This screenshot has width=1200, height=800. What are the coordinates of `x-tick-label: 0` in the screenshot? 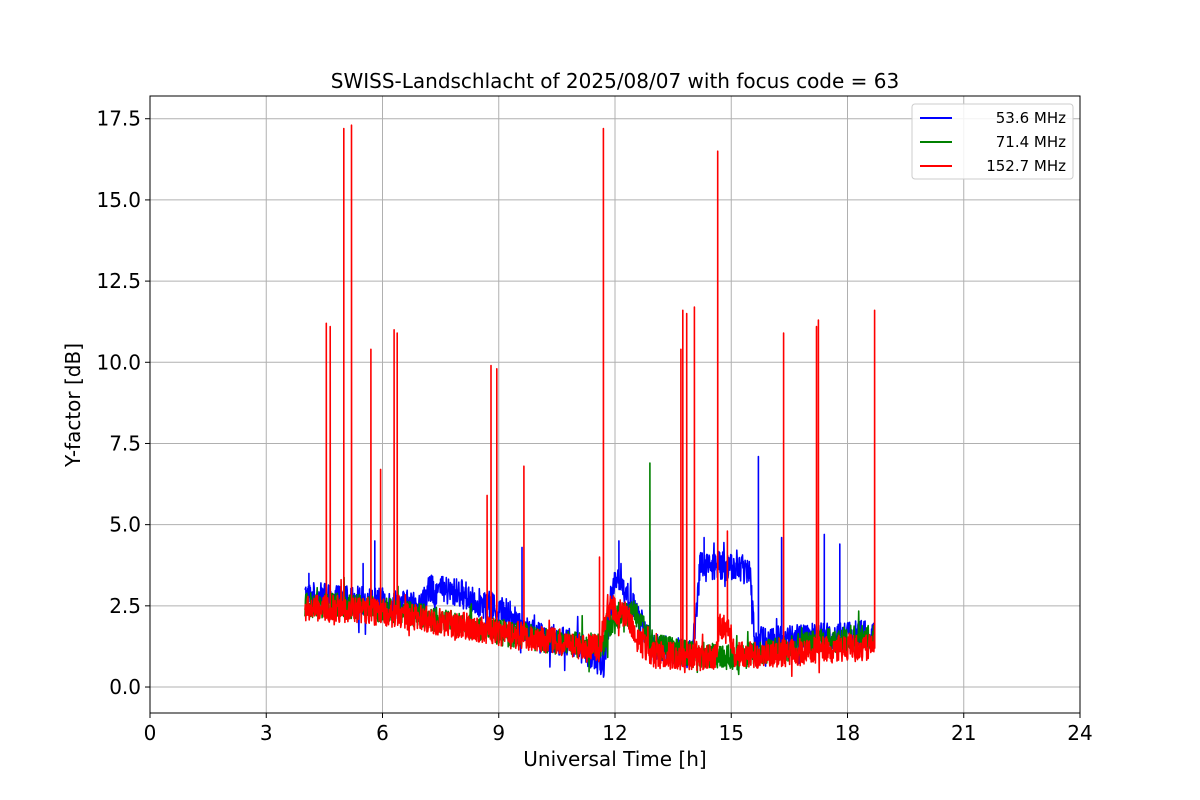 It's located at (150, 733).